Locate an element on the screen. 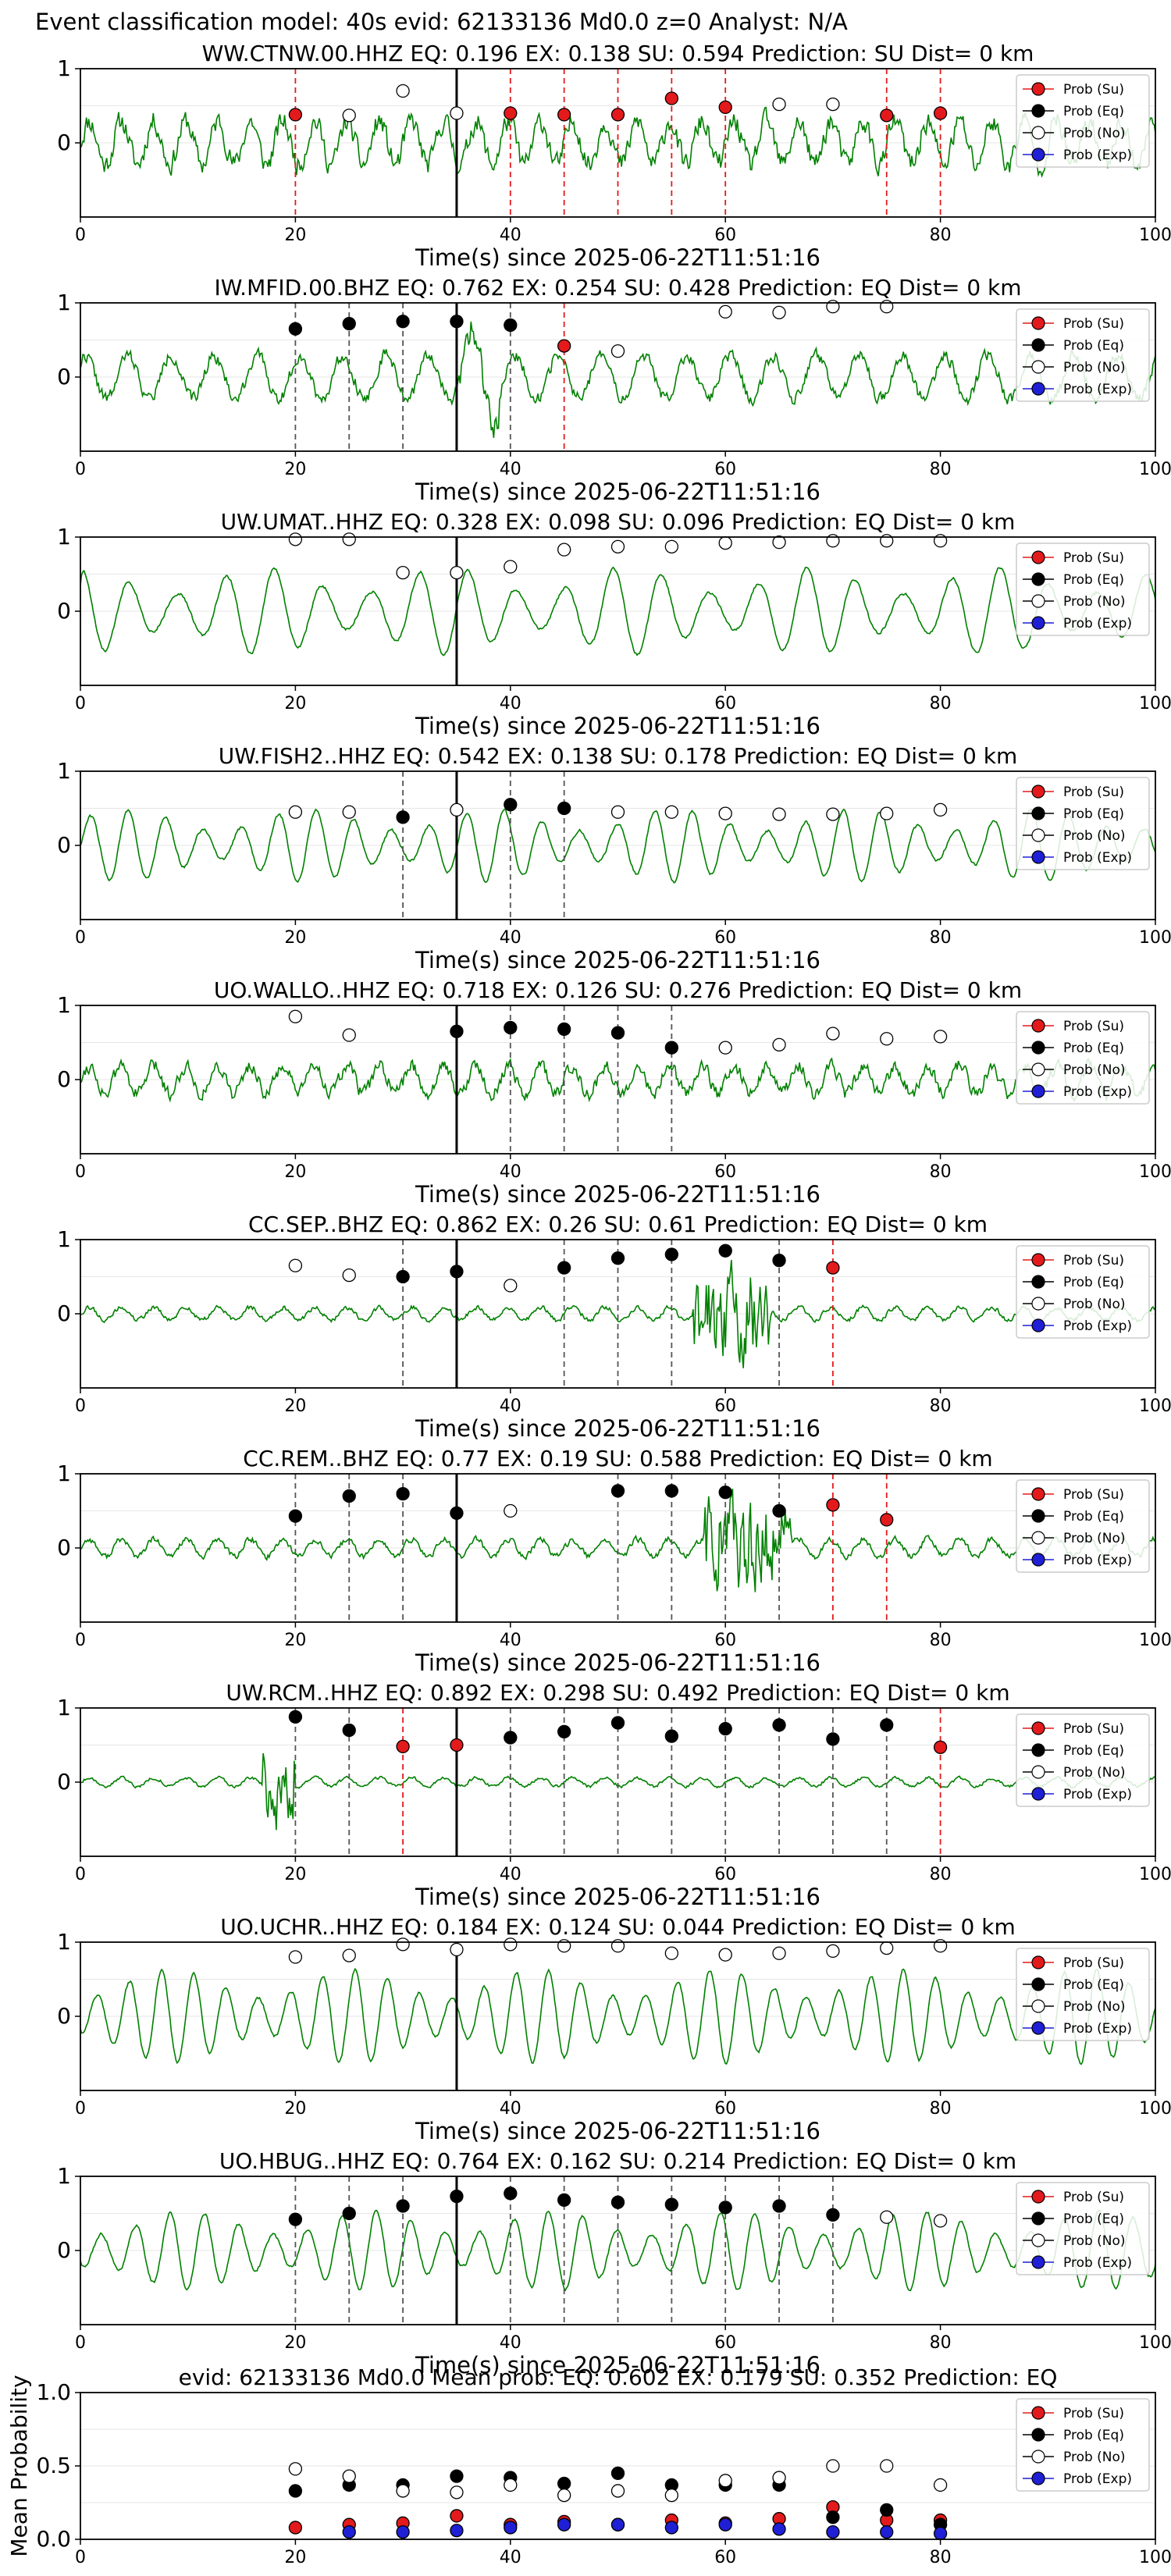  x-tick-label: 40 is located at coordinates (510, 235).